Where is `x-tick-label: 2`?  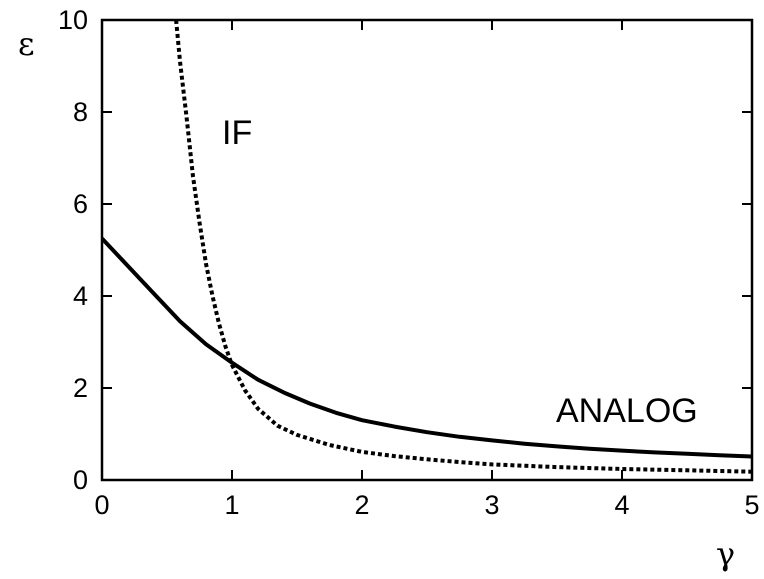 x-tick-label: 2 is located at coordinates (361, 505).